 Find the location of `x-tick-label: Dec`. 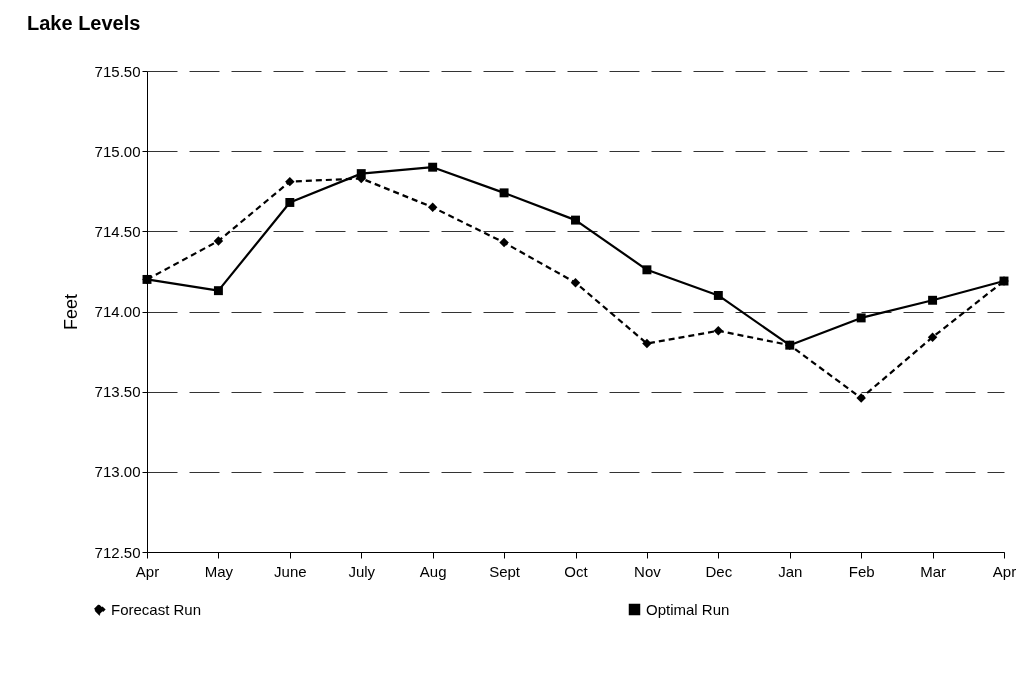

x-tick-label: Dec is located at coordinates (719, 571).